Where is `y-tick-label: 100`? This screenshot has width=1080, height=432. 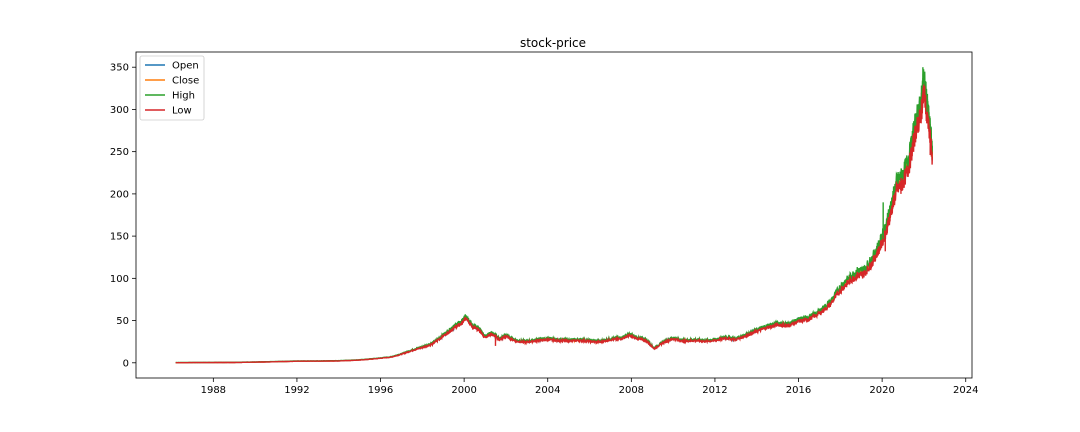 y-tick-label: 100 is located at coordinates (119, 279).